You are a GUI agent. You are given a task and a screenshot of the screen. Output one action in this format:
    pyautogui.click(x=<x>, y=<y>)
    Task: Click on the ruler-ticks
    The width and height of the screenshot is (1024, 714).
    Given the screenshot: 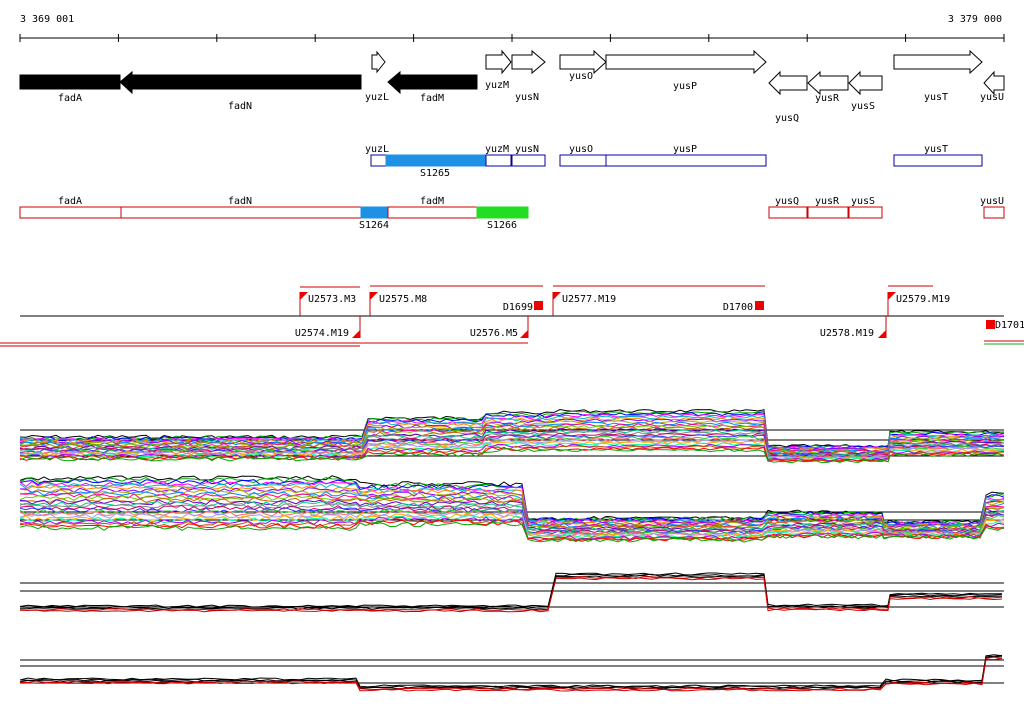 What is the action you would take?
    pyautogui.click(x=512, y=38)
    